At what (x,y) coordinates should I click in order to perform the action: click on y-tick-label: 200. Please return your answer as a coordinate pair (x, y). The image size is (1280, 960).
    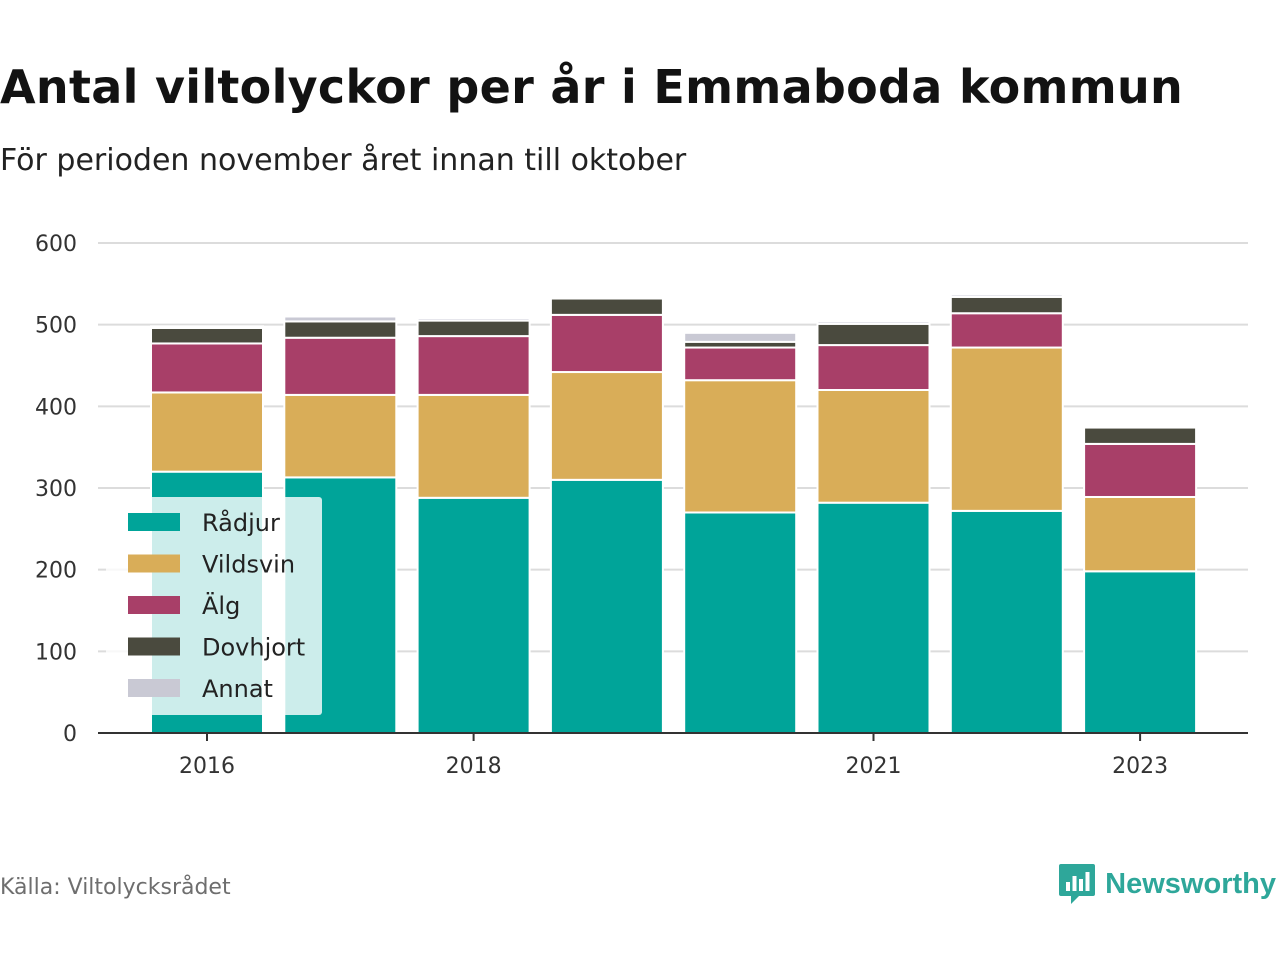
    Looking at the image, I should click on (56, 571).